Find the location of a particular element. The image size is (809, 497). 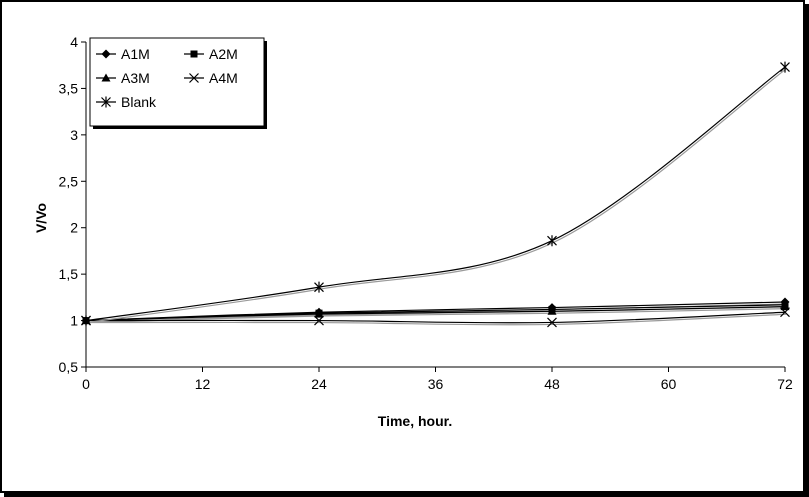

legend-marker-a3m is located at coordinates (106, 77).